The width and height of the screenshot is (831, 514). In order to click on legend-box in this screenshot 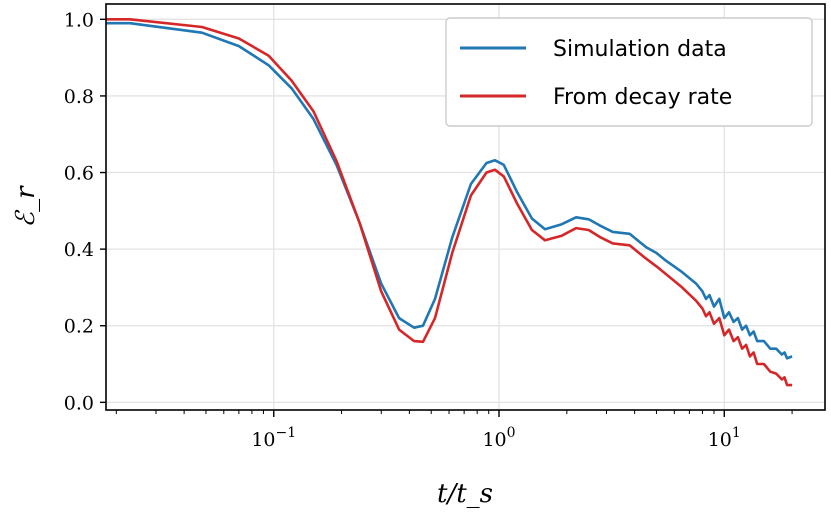, I will do `click(629, 72)`.